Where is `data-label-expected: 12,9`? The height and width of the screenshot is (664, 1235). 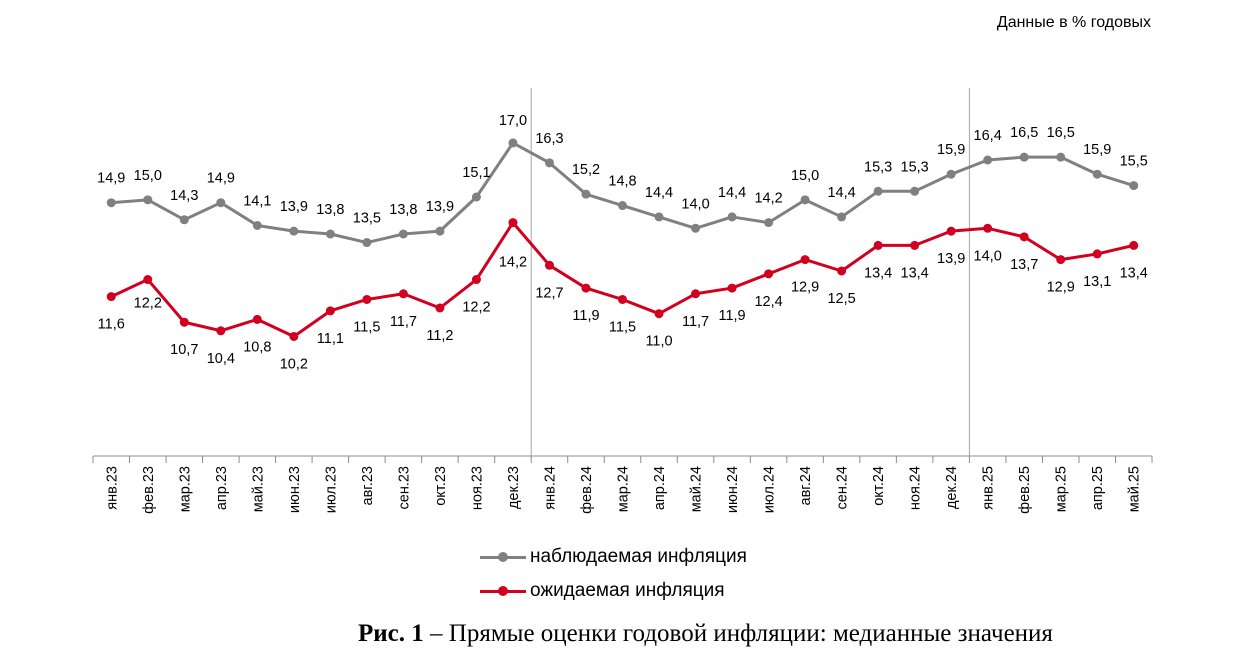 data-label-expected: 12,9 is located at coordinates (805, 288).